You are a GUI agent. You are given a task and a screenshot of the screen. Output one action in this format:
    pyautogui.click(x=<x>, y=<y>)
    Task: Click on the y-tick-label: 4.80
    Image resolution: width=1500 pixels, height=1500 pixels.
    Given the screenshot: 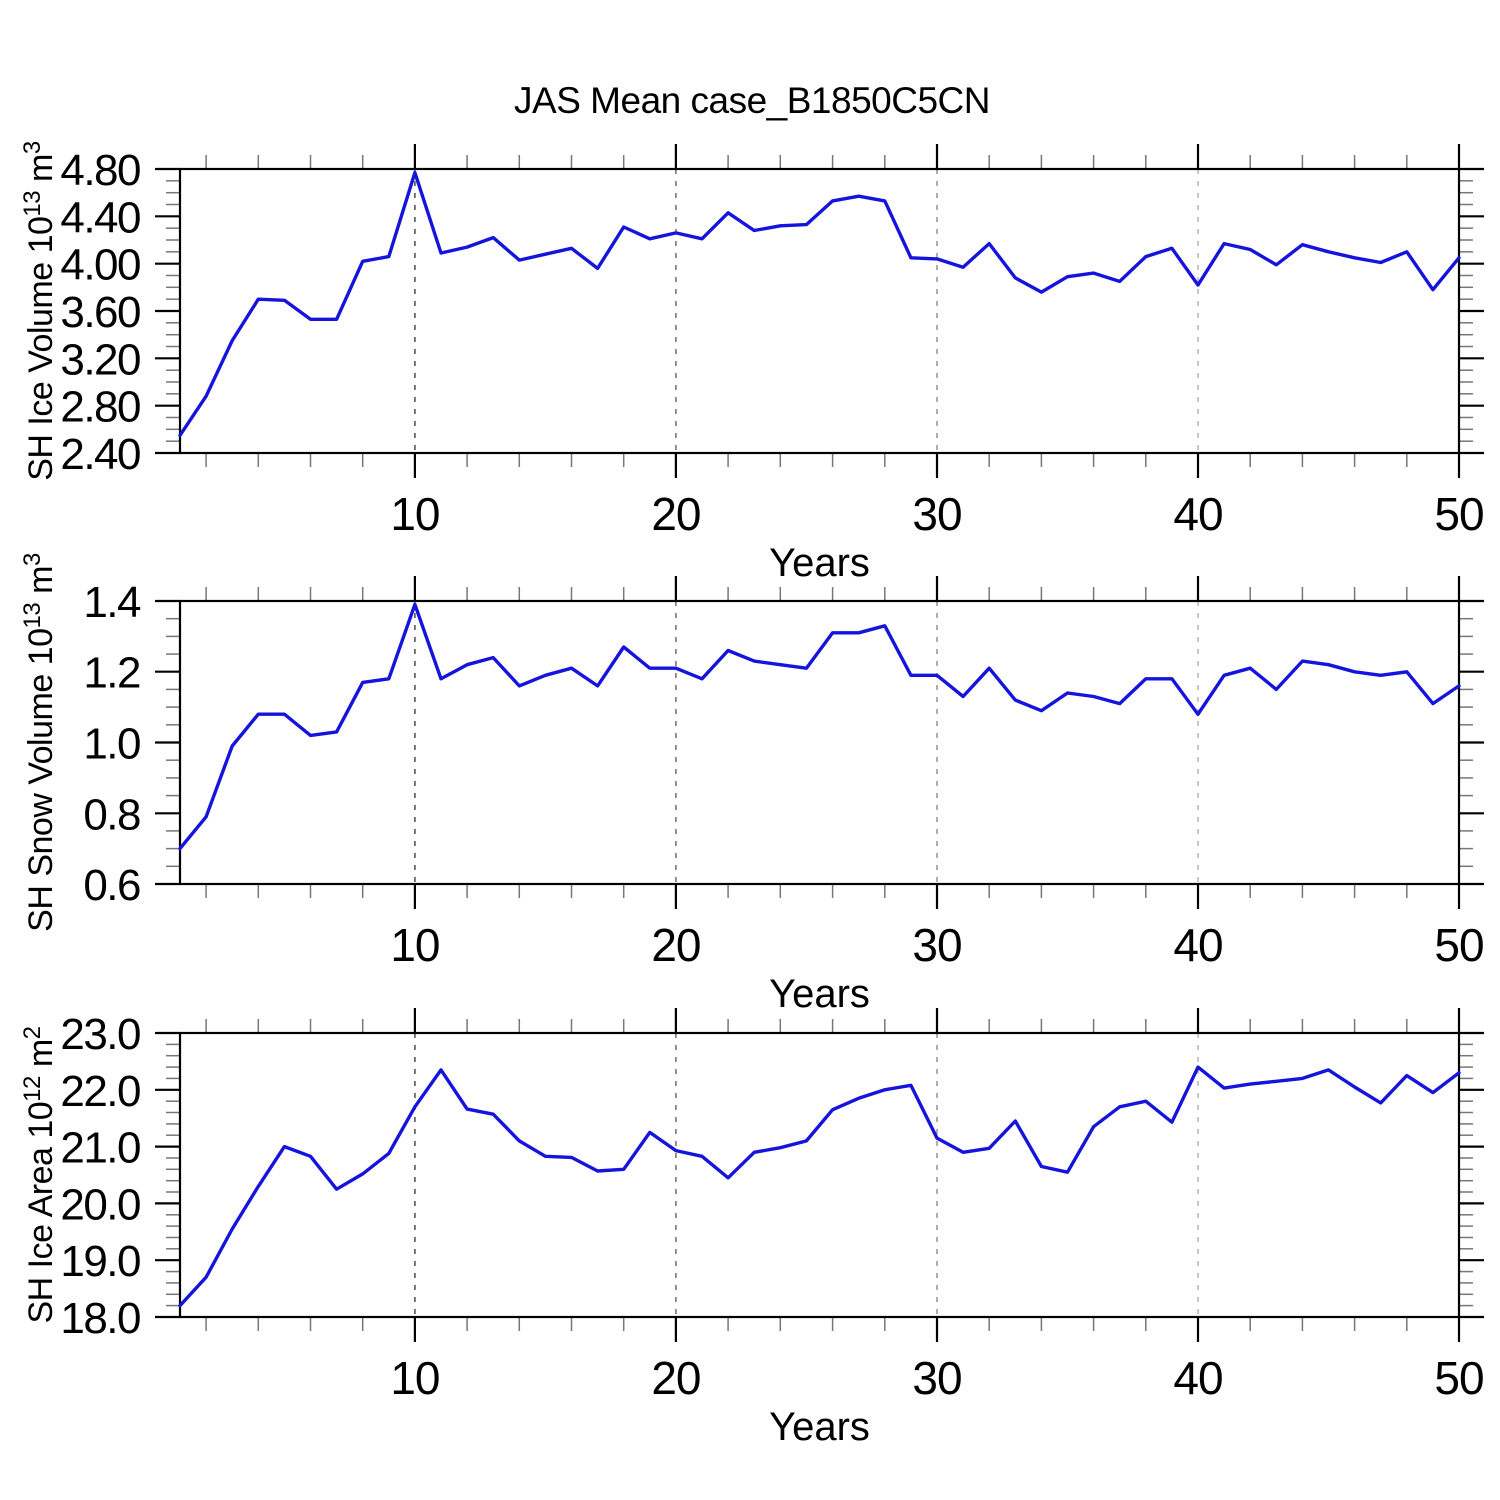 What is the action you would take?
    pyautogui.click(x=100, y=170)
    